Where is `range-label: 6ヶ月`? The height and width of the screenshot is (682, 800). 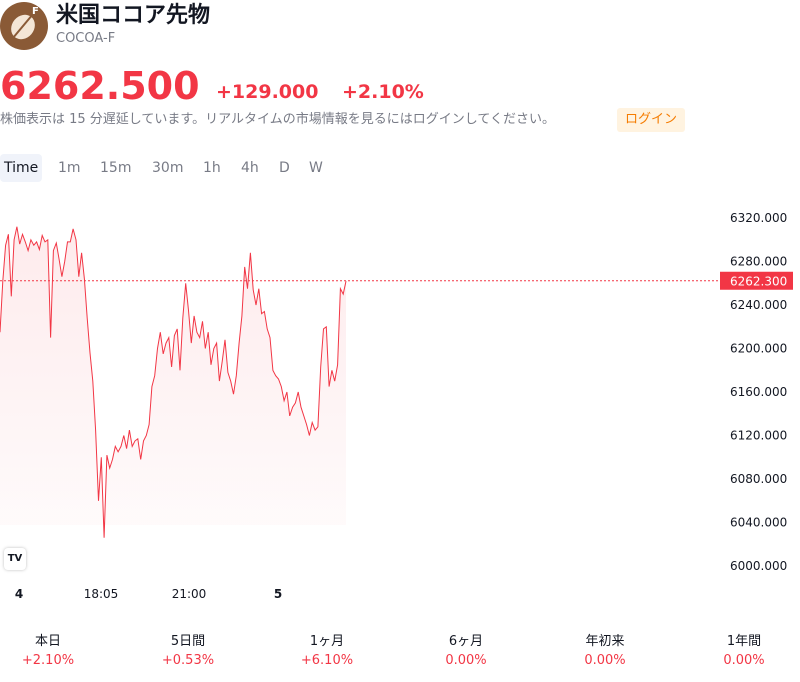 range-label: 6ヶ月 is located at coordinates (466, 641).